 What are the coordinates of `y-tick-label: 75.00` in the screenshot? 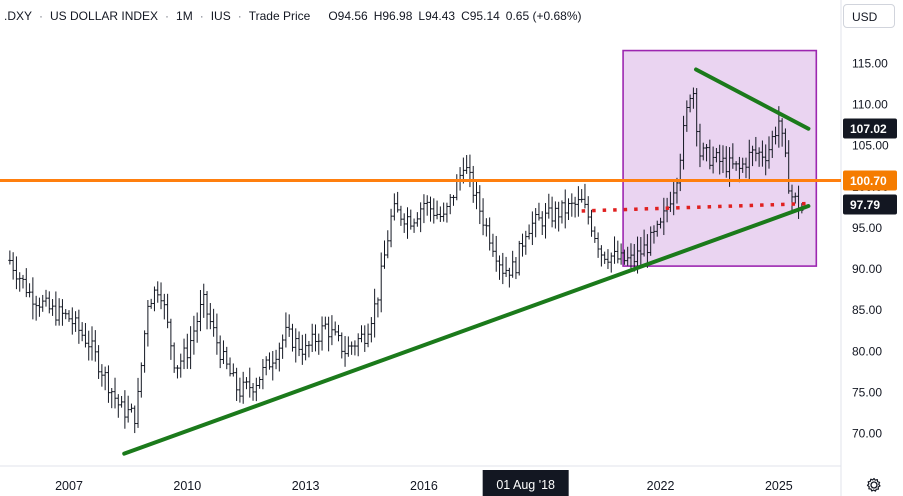 It's located at (867, 392).